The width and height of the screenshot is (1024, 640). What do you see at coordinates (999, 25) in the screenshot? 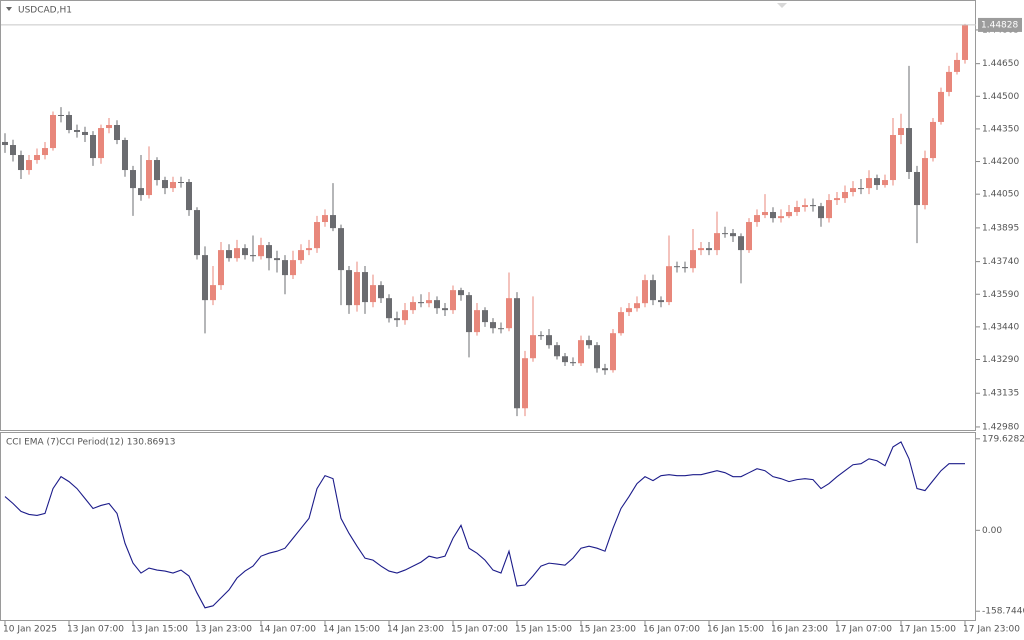
I see `last-price-label: 1.44828` at bounding box center [999, 25].